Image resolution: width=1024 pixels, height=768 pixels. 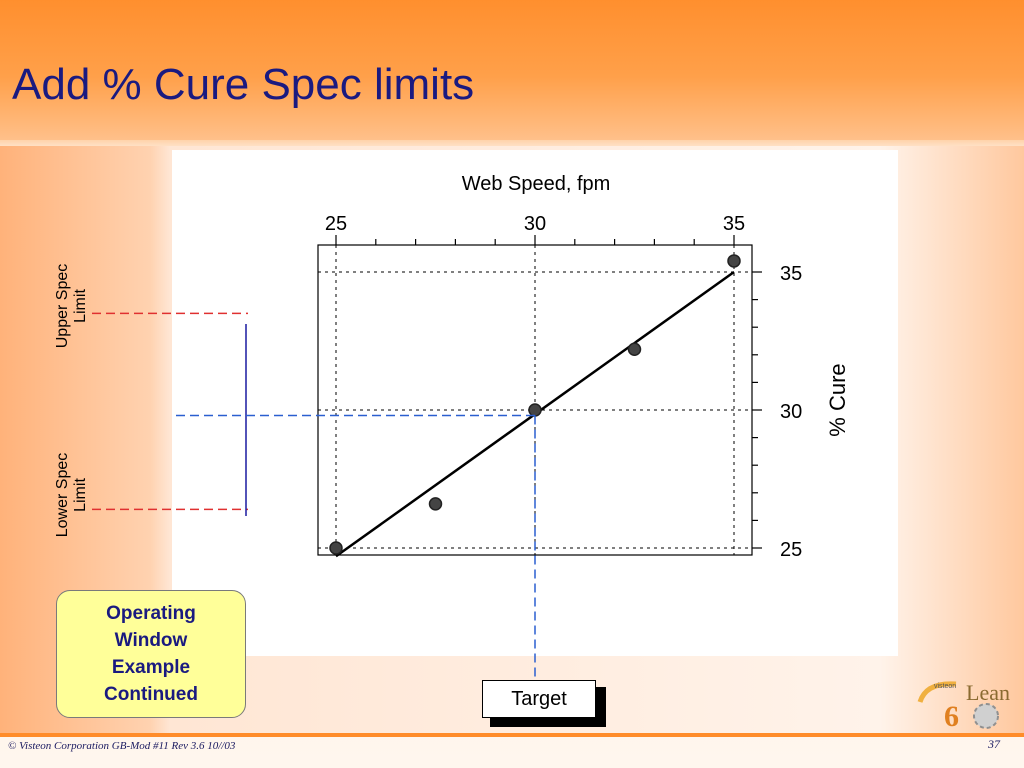 I want to click on gear-icon, so click(x=986, y=716).